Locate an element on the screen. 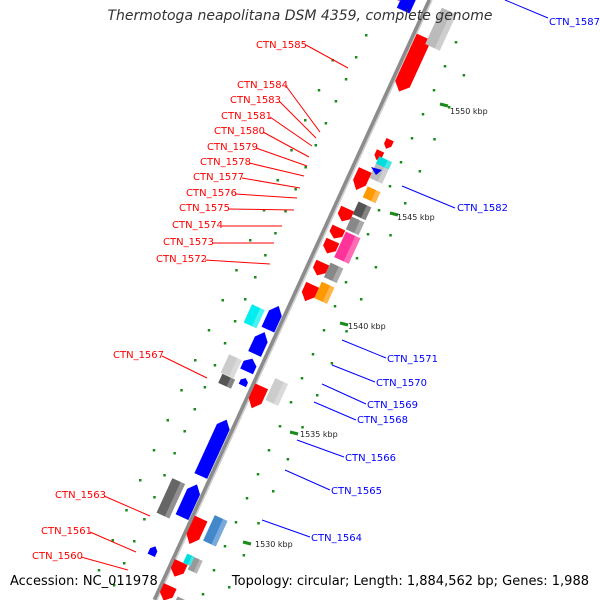 The image size is (600, 600). gene-label-ctn-1571: CTN_1571 is located at coordinates (412, 359).